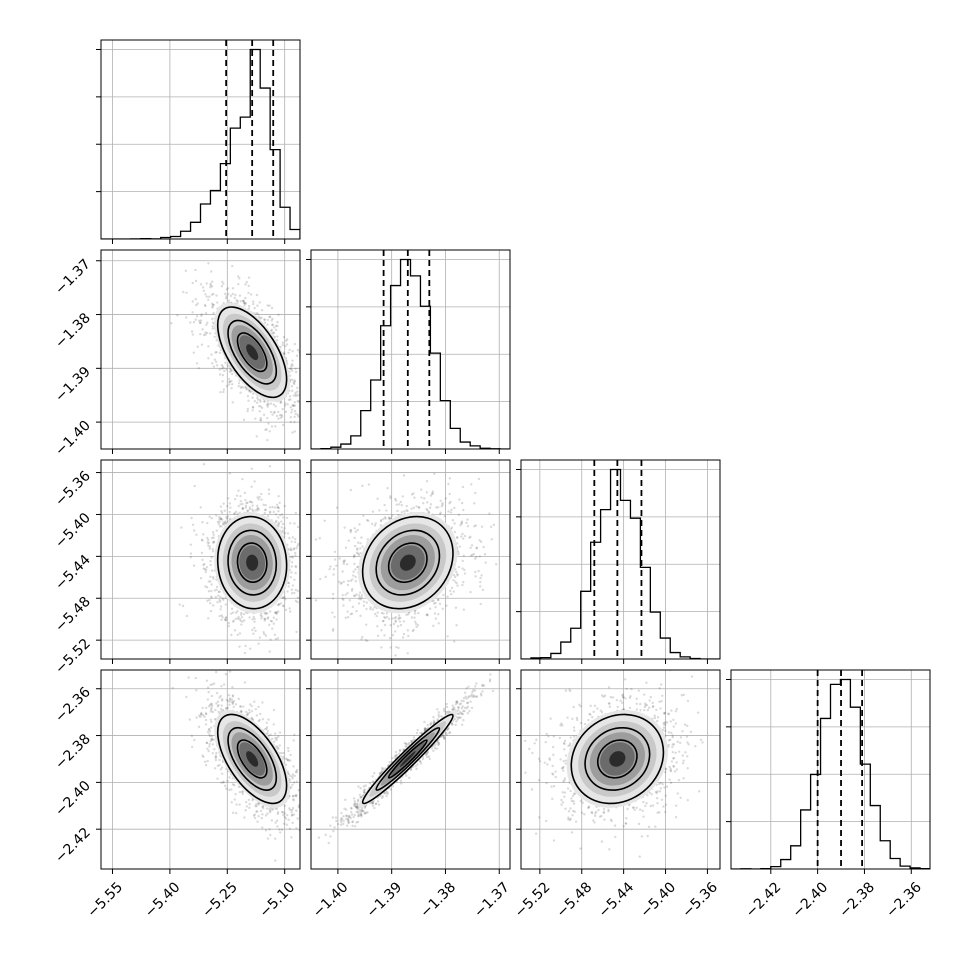  Describe the element at coordinates (764, 900) in the screenshot. I see `x-tick-label-3-0: −2.42` at that location.